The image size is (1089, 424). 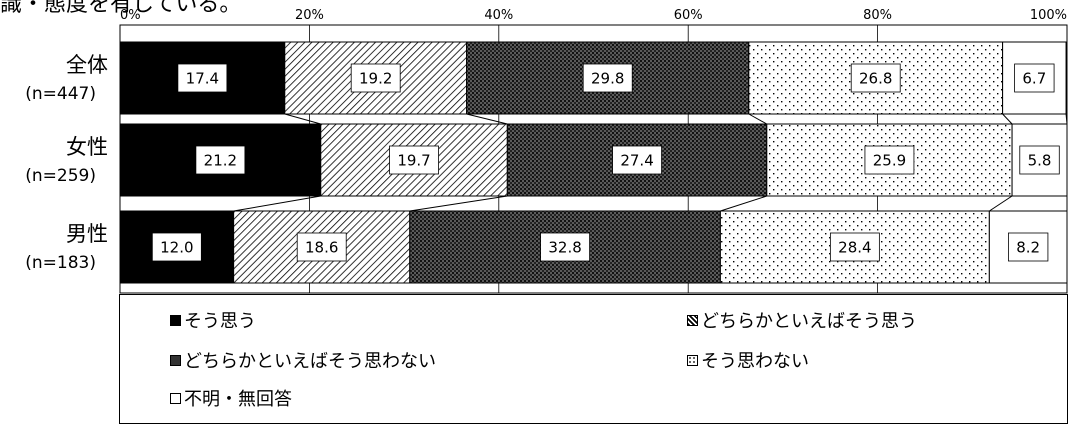 What do you see at coordinates (688, 15) in the screenshot?
I see `x-tick-label: 60%` at bounding box center [688, 15].